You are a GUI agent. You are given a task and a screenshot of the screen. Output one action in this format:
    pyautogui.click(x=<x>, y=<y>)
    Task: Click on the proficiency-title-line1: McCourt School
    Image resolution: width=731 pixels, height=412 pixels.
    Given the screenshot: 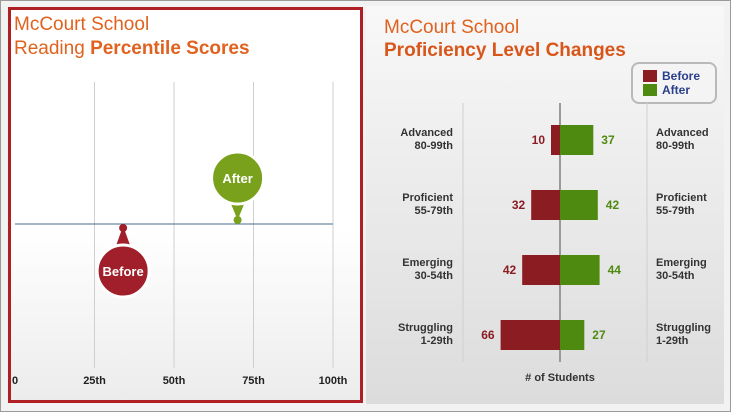 What is the action you would take?
    pyautogui.click(x=452, y=27)
    